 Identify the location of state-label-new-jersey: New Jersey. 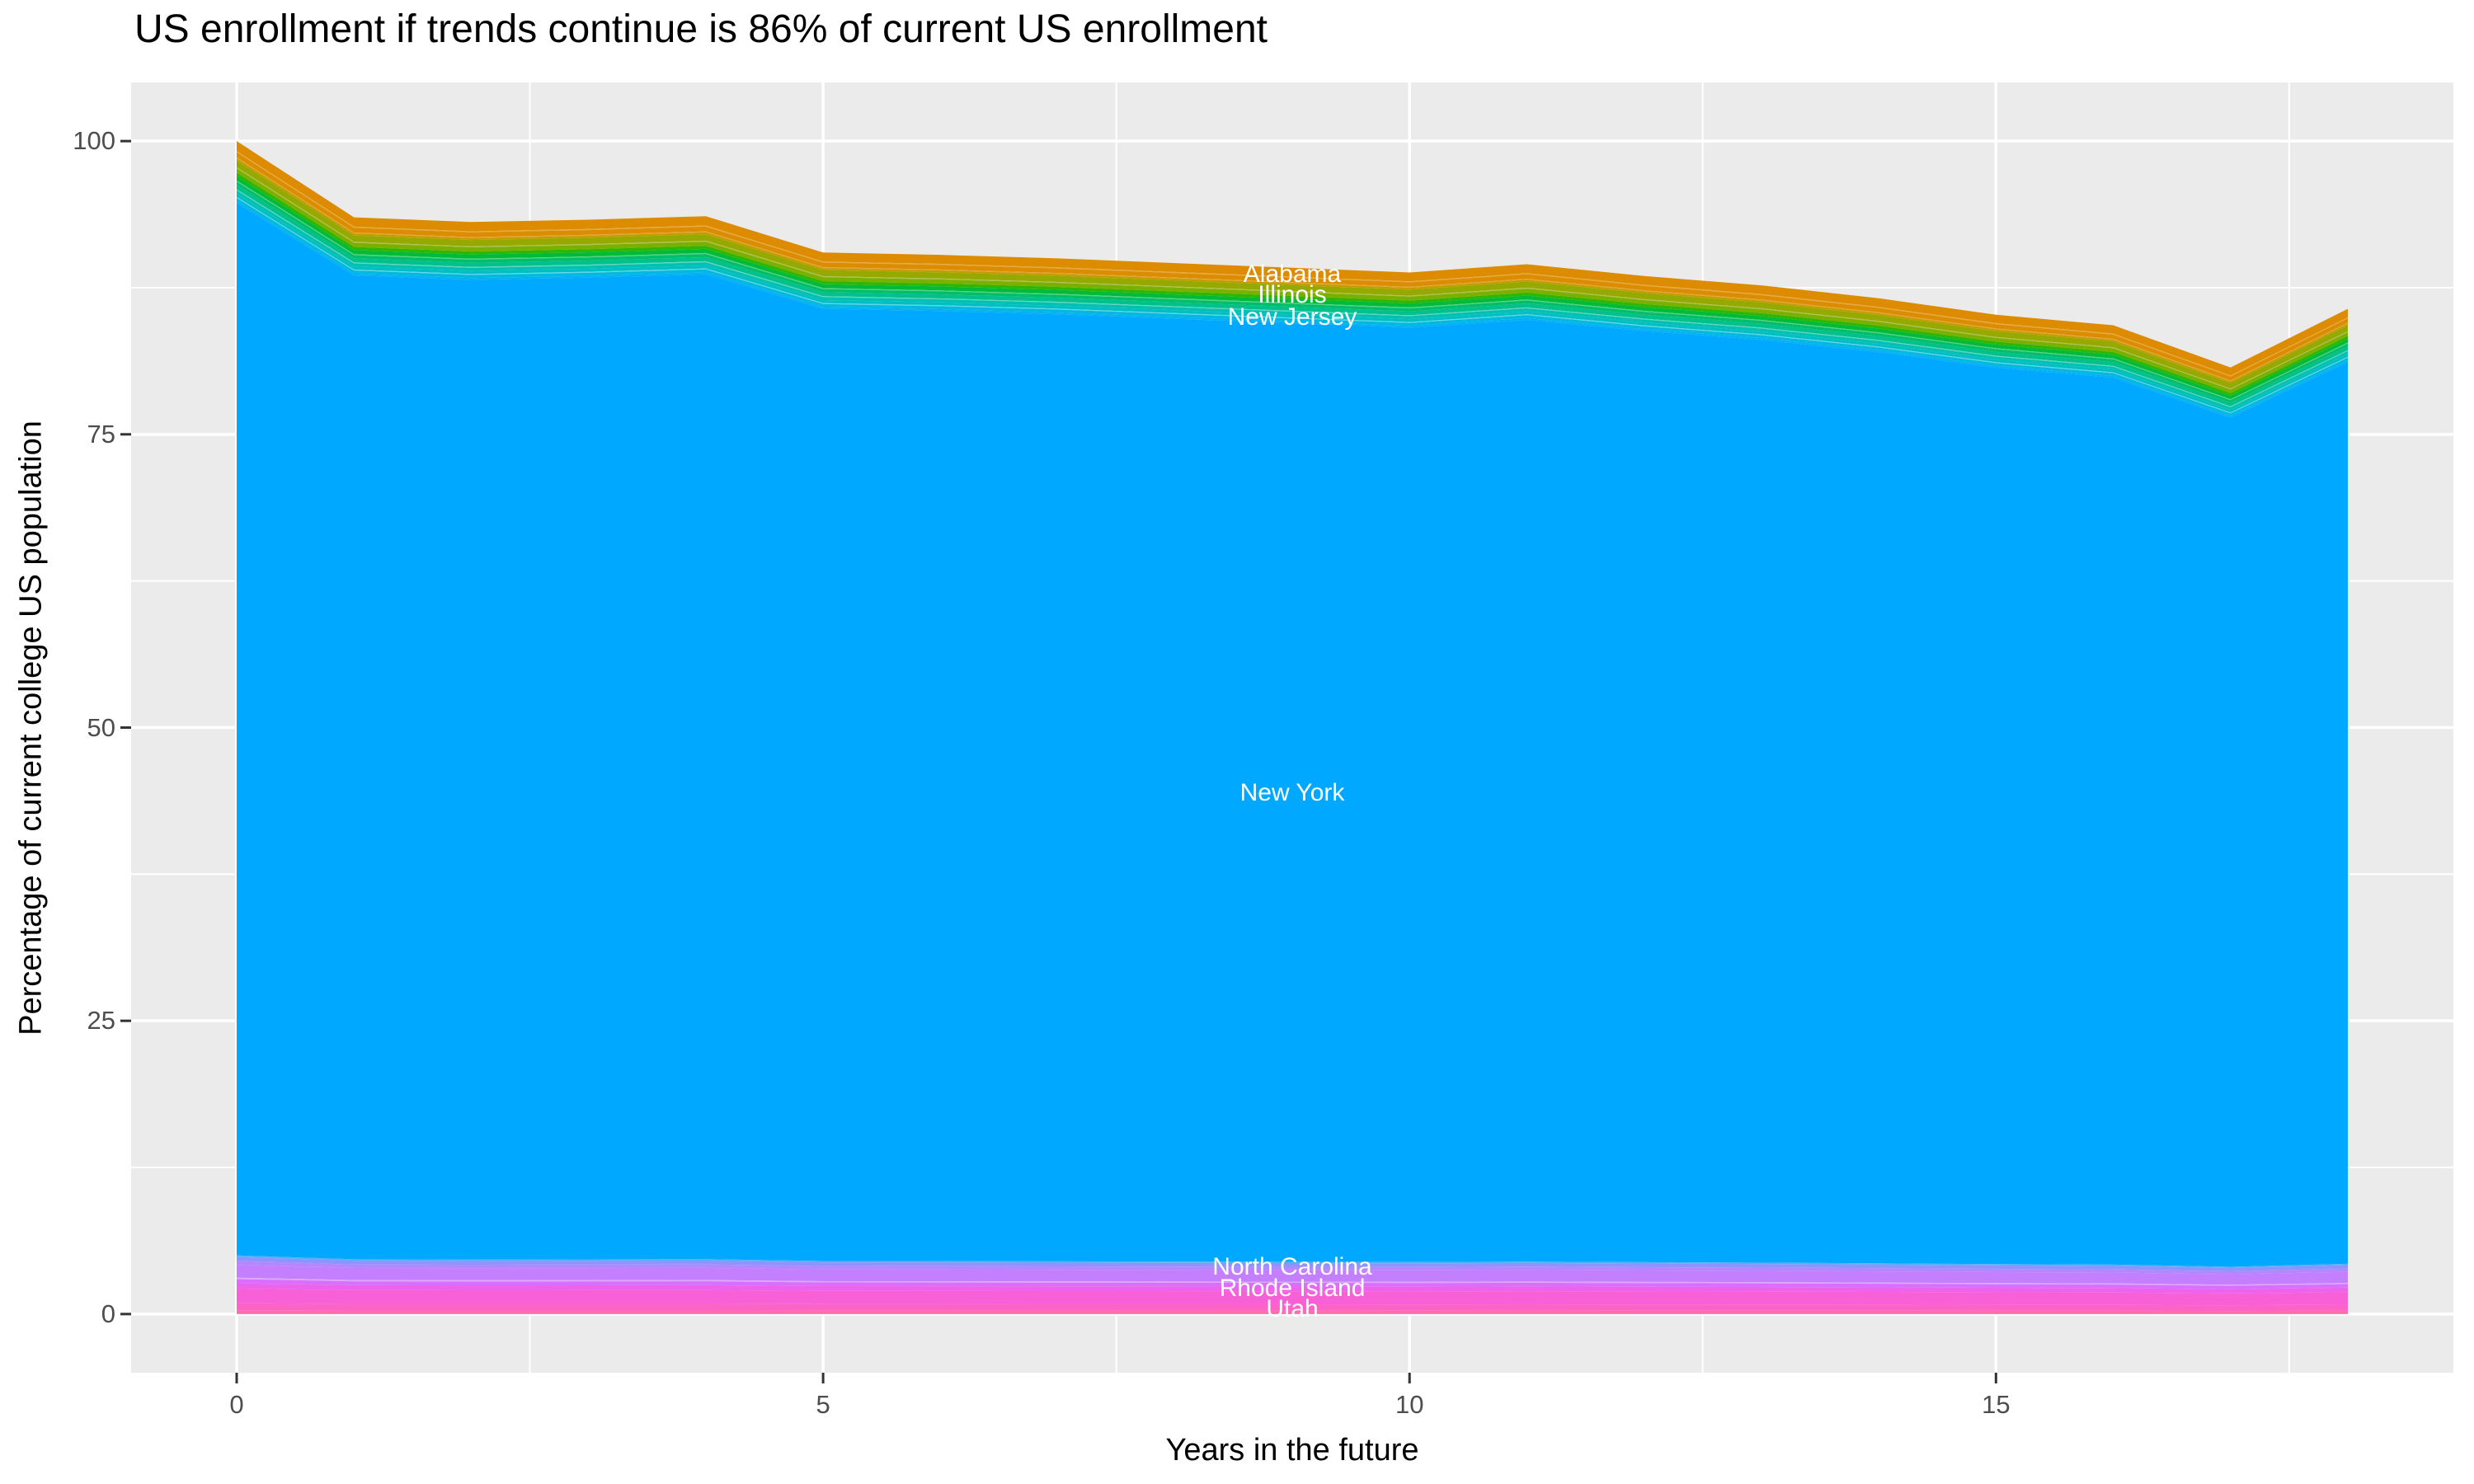
(1292, 317).